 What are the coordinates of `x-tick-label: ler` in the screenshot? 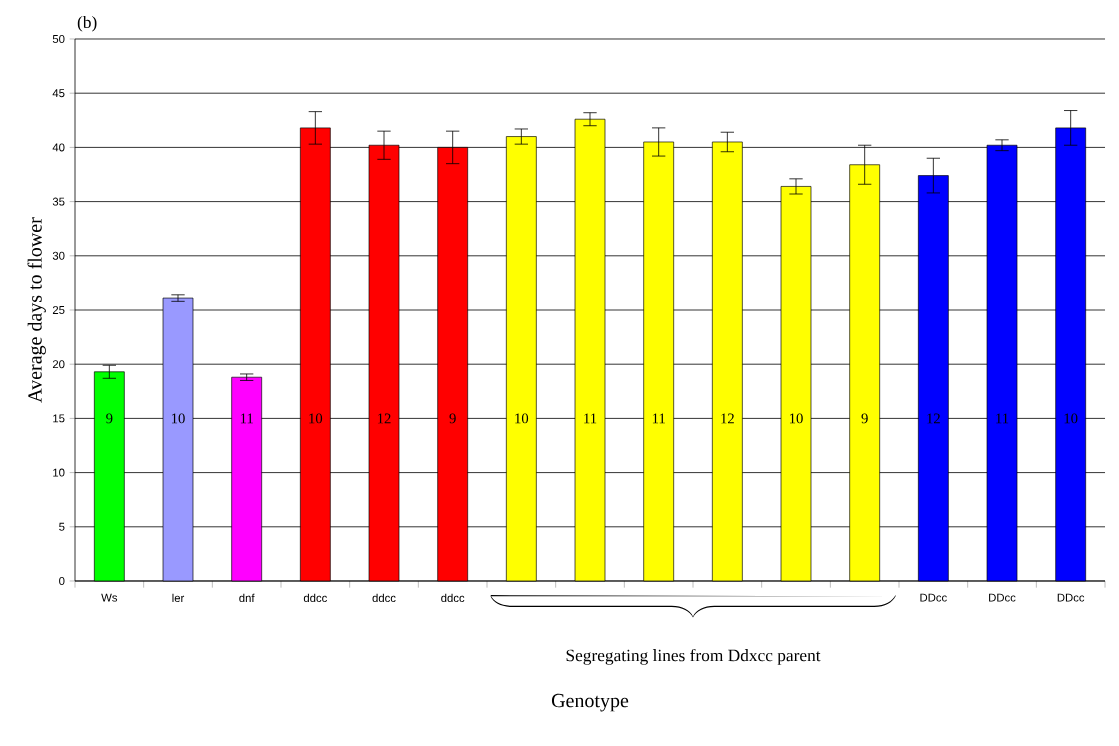 It's located at (178, 598).